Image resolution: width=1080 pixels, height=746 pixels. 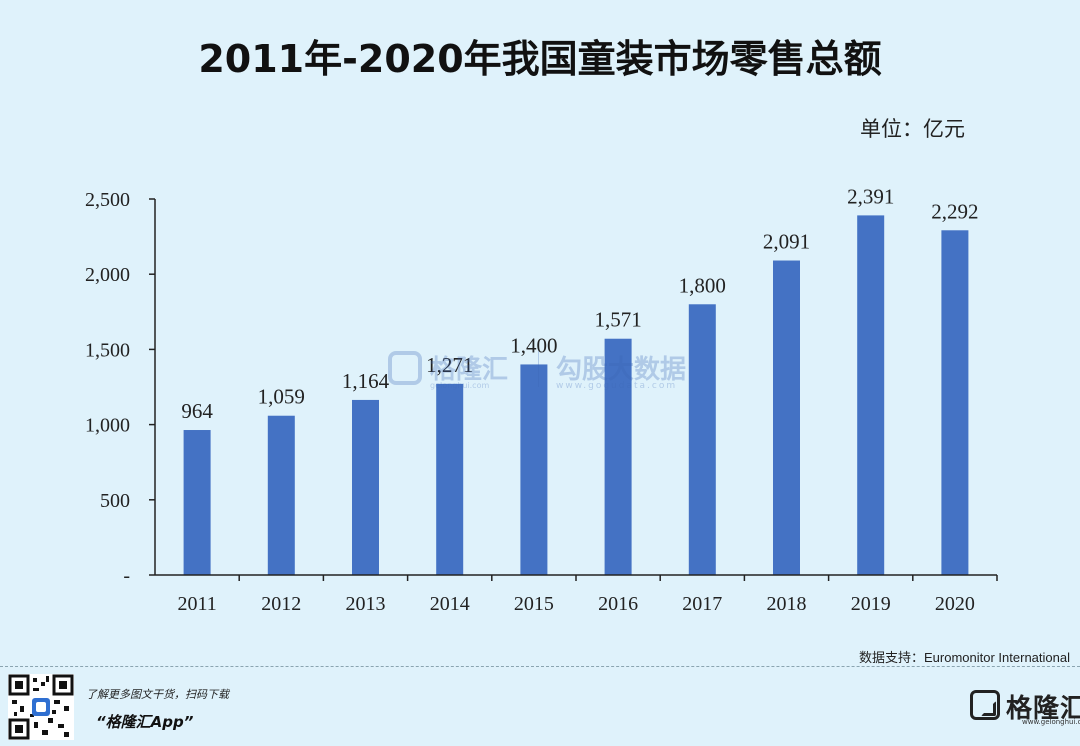 I want to click on watermark-name-2: 勾股大数据, so click(x=621, y=370).